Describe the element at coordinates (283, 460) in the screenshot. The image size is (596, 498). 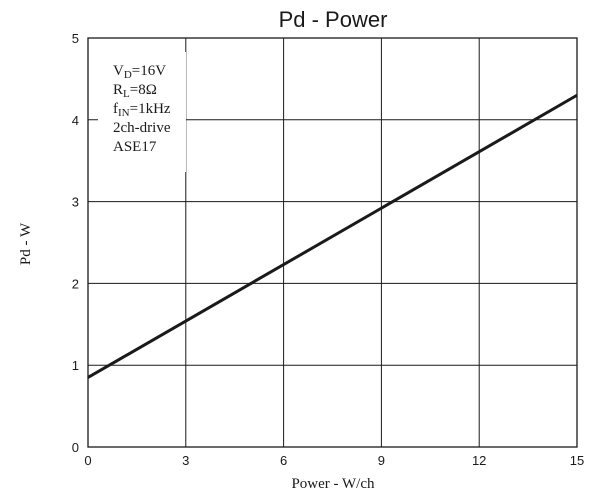
I see `x-tick-label: 6` at that location.